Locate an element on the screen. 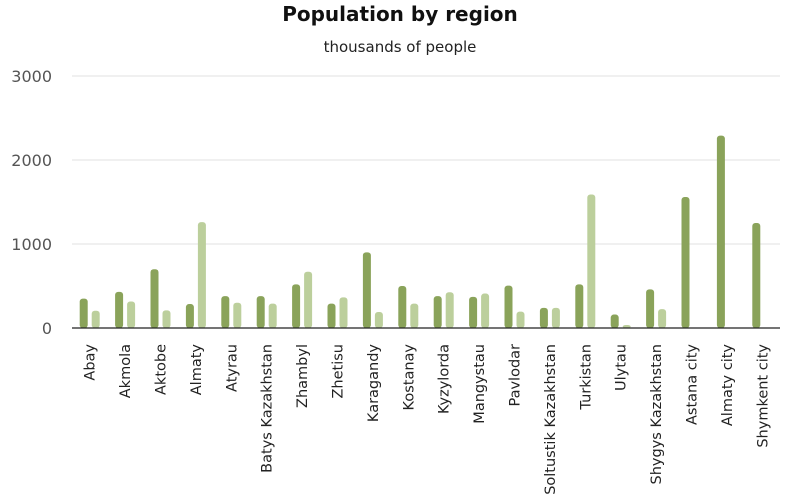 The height and width of the screenshot is (500, 800). y-tick-label: 3000 is located at coordinates (31, 76).